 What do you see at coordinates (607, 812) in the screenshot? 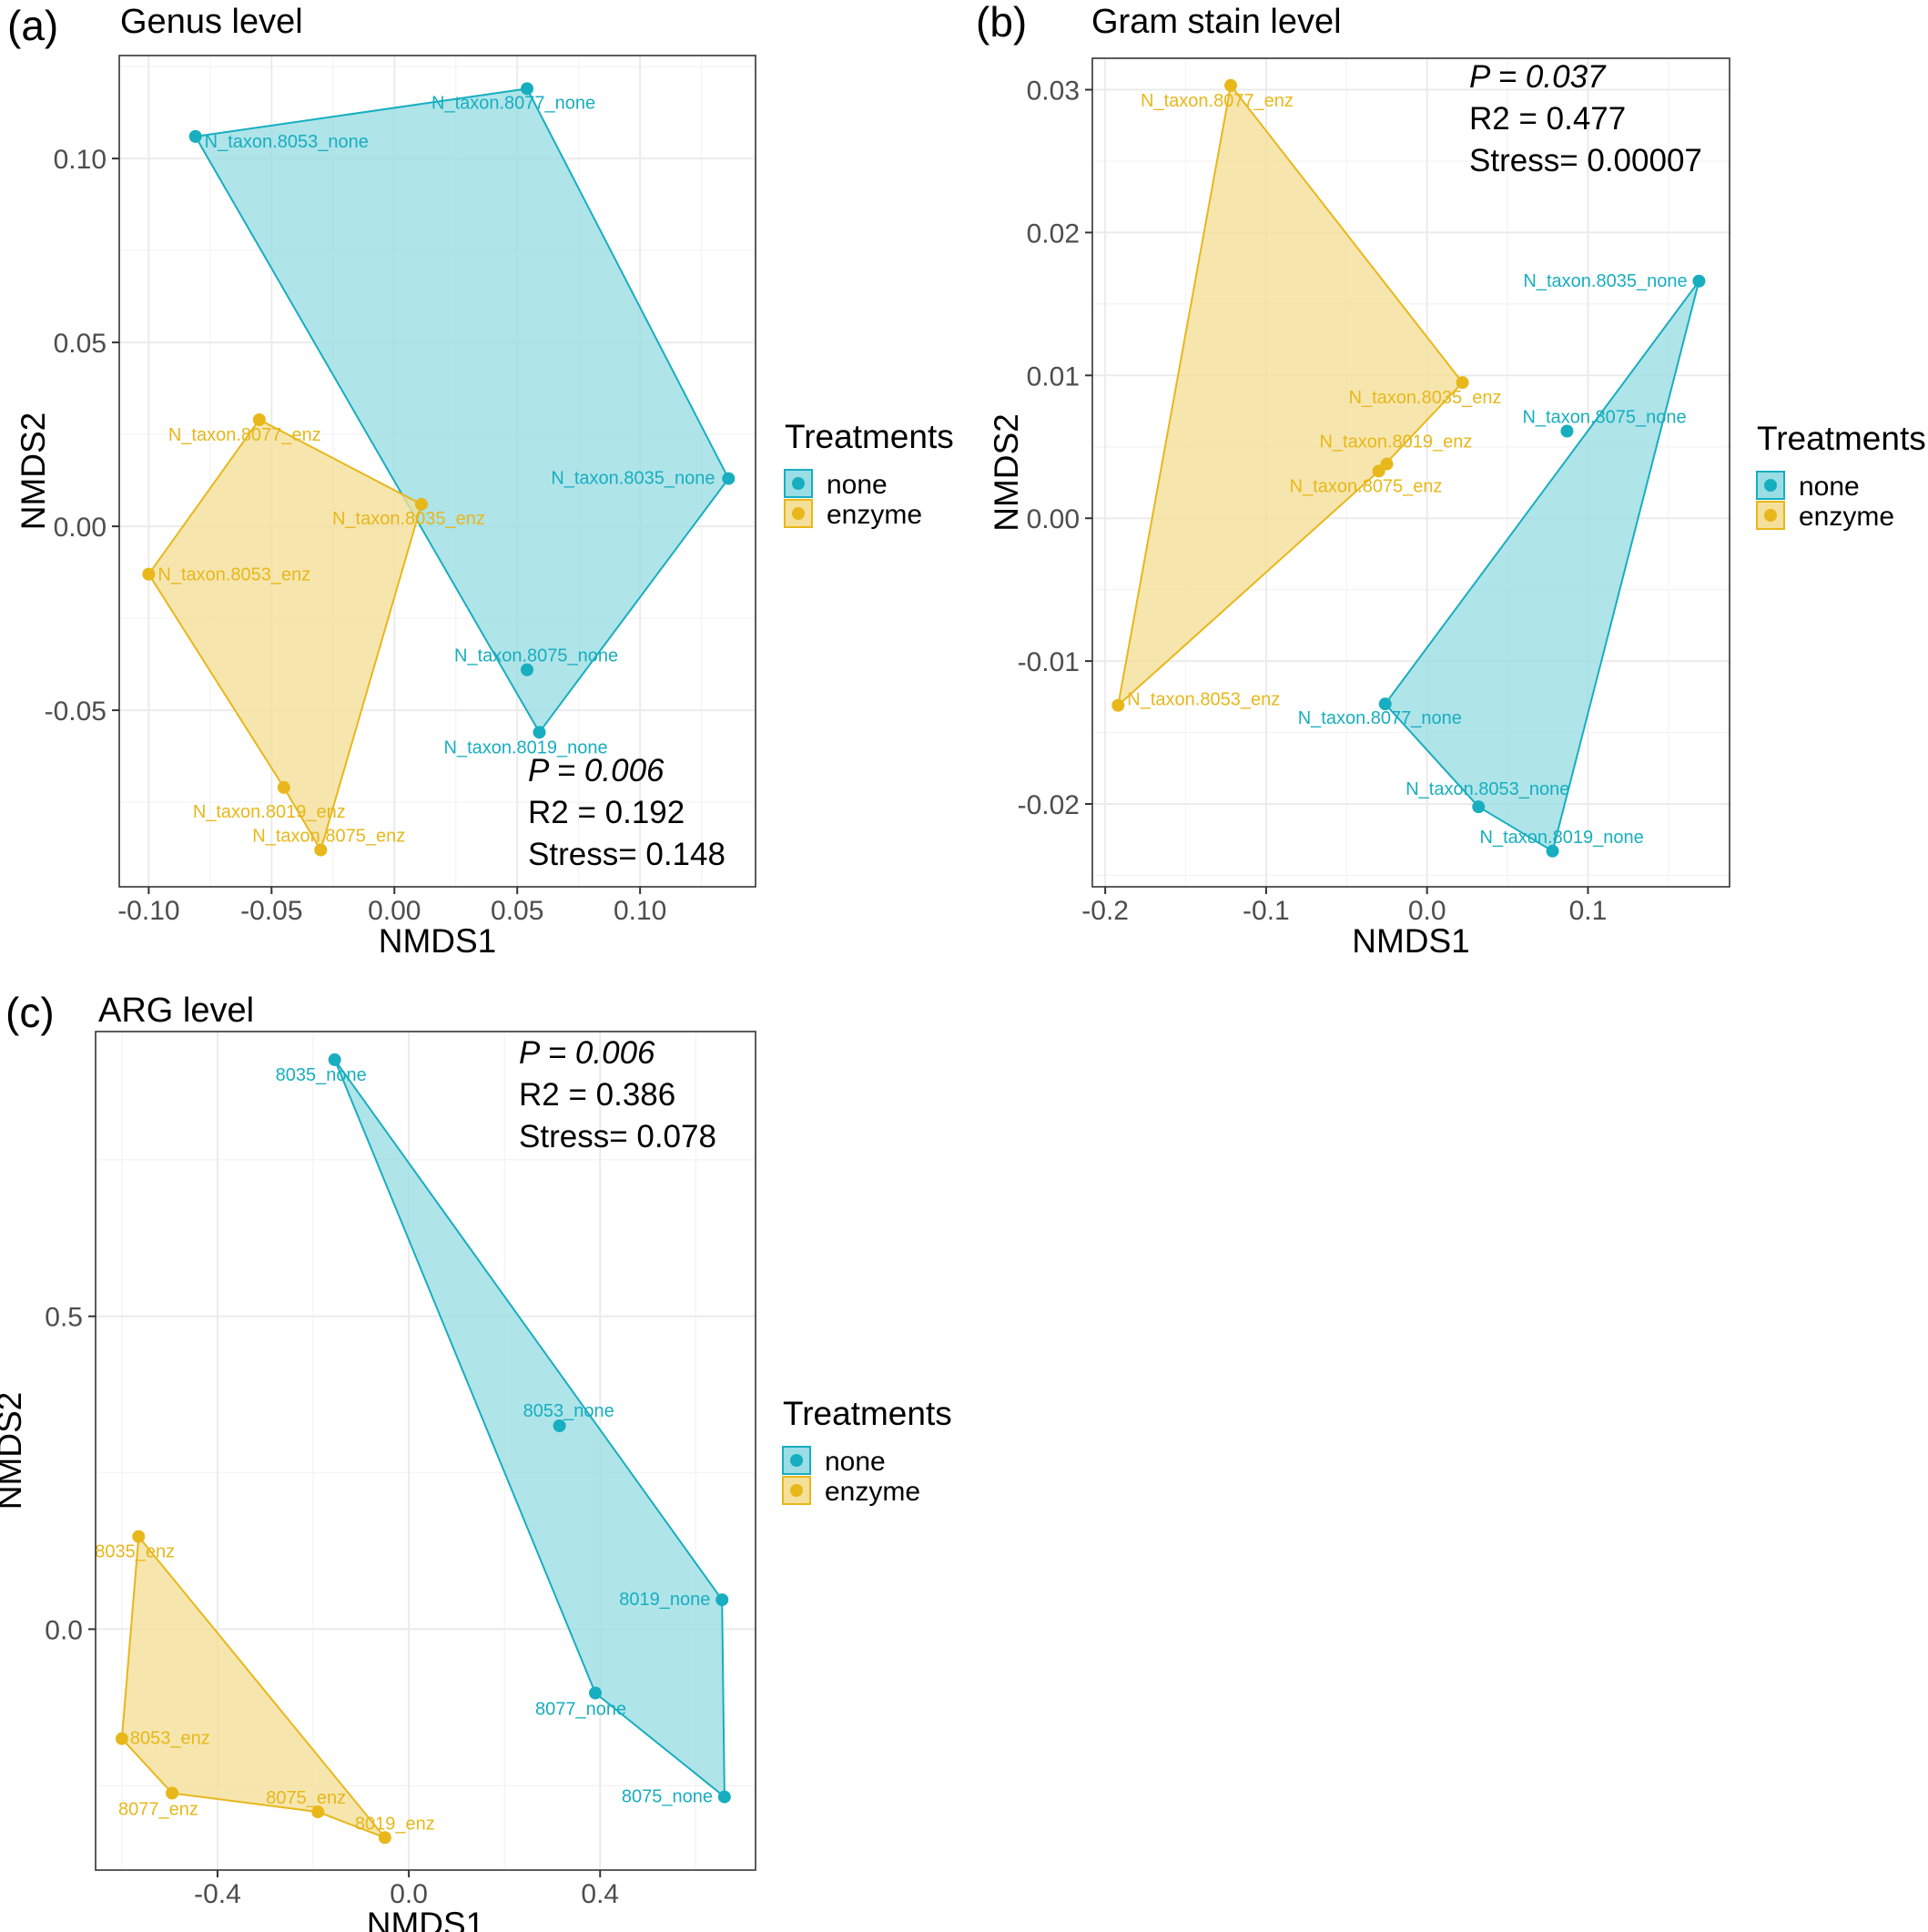
I see `stat-r2: R2 = 0.192` at bounding box center [607, 812].